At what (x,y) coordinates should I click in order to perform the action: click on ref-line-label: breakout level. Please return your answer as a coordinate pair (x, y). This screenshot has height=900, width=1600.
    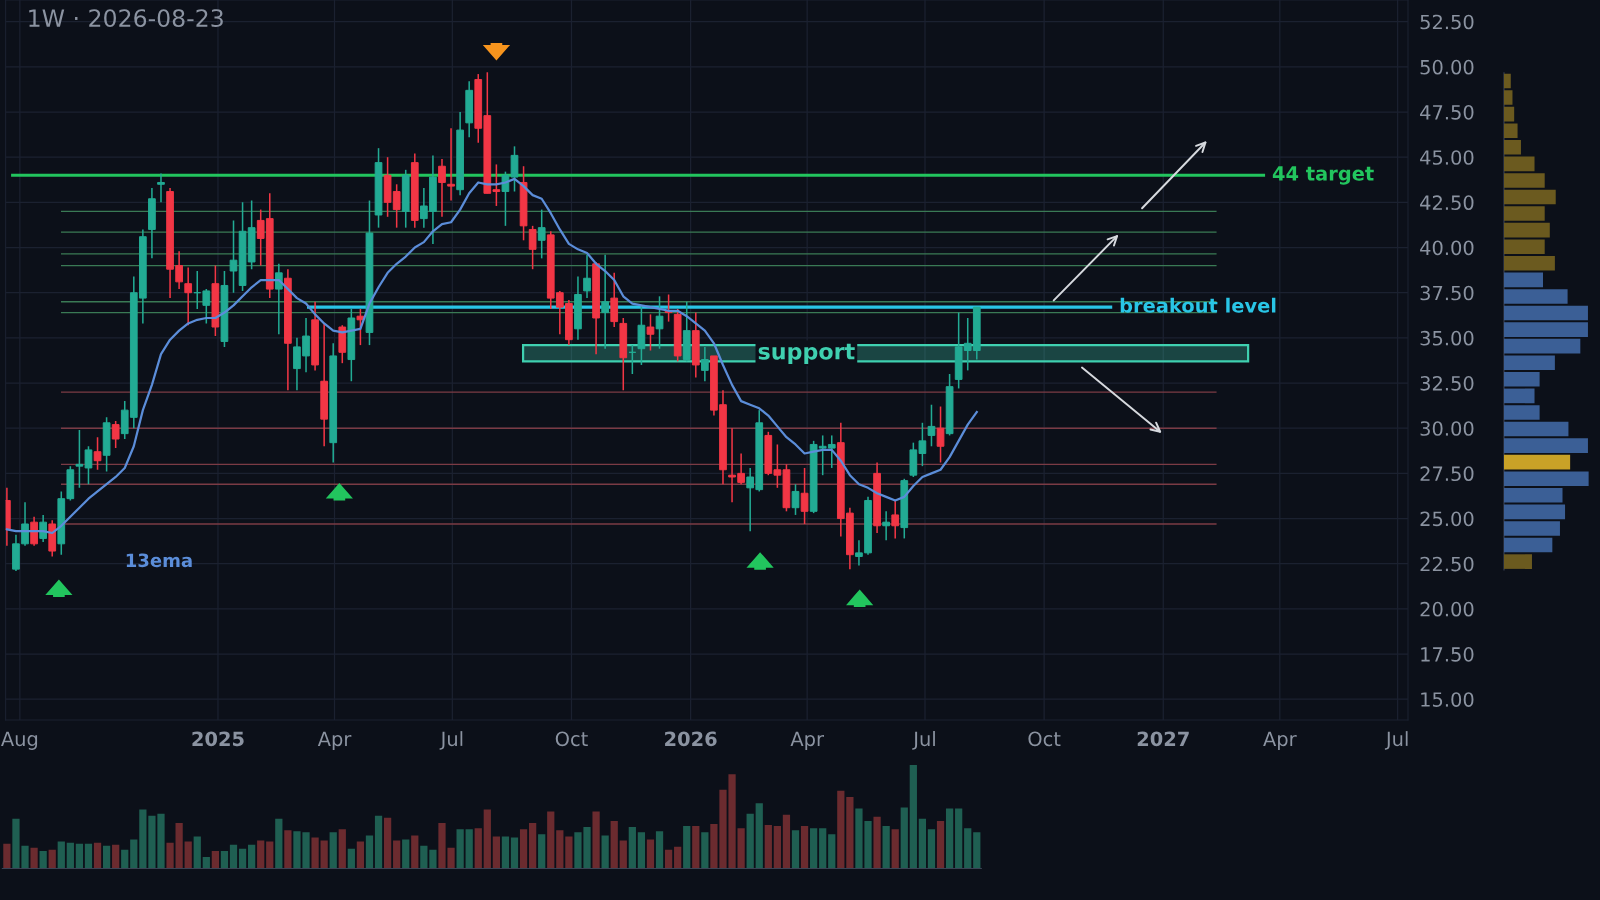
    Looking at the image, I should click on (1198, 305).